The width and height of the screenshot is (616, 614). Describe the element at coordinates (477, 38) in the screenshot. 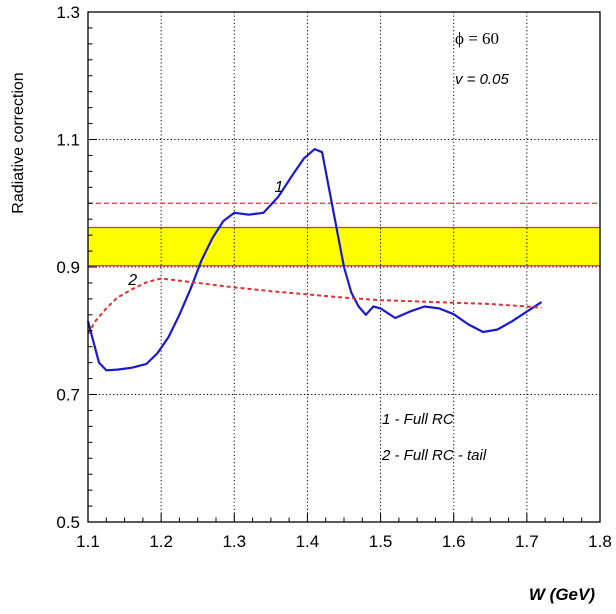

I see `phi-annotation: ϕ = 60` at that location.